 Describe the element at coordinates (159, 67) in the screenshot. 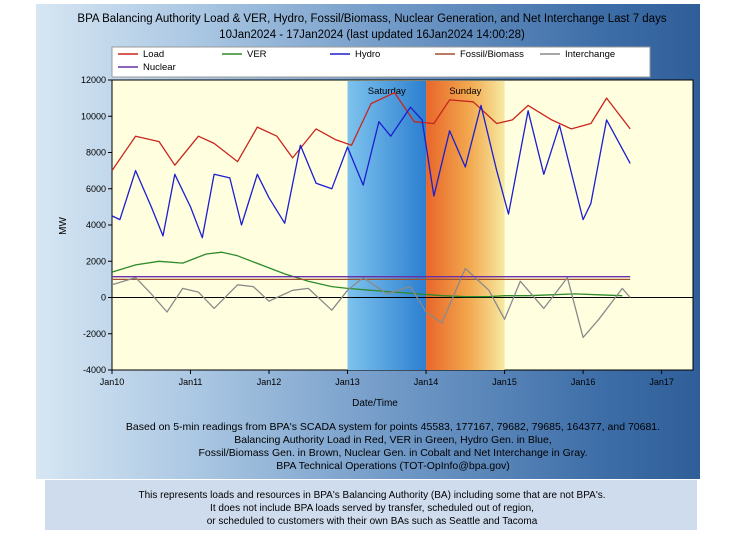

I see `legend-label-nuclear: Nuclear` at that location.